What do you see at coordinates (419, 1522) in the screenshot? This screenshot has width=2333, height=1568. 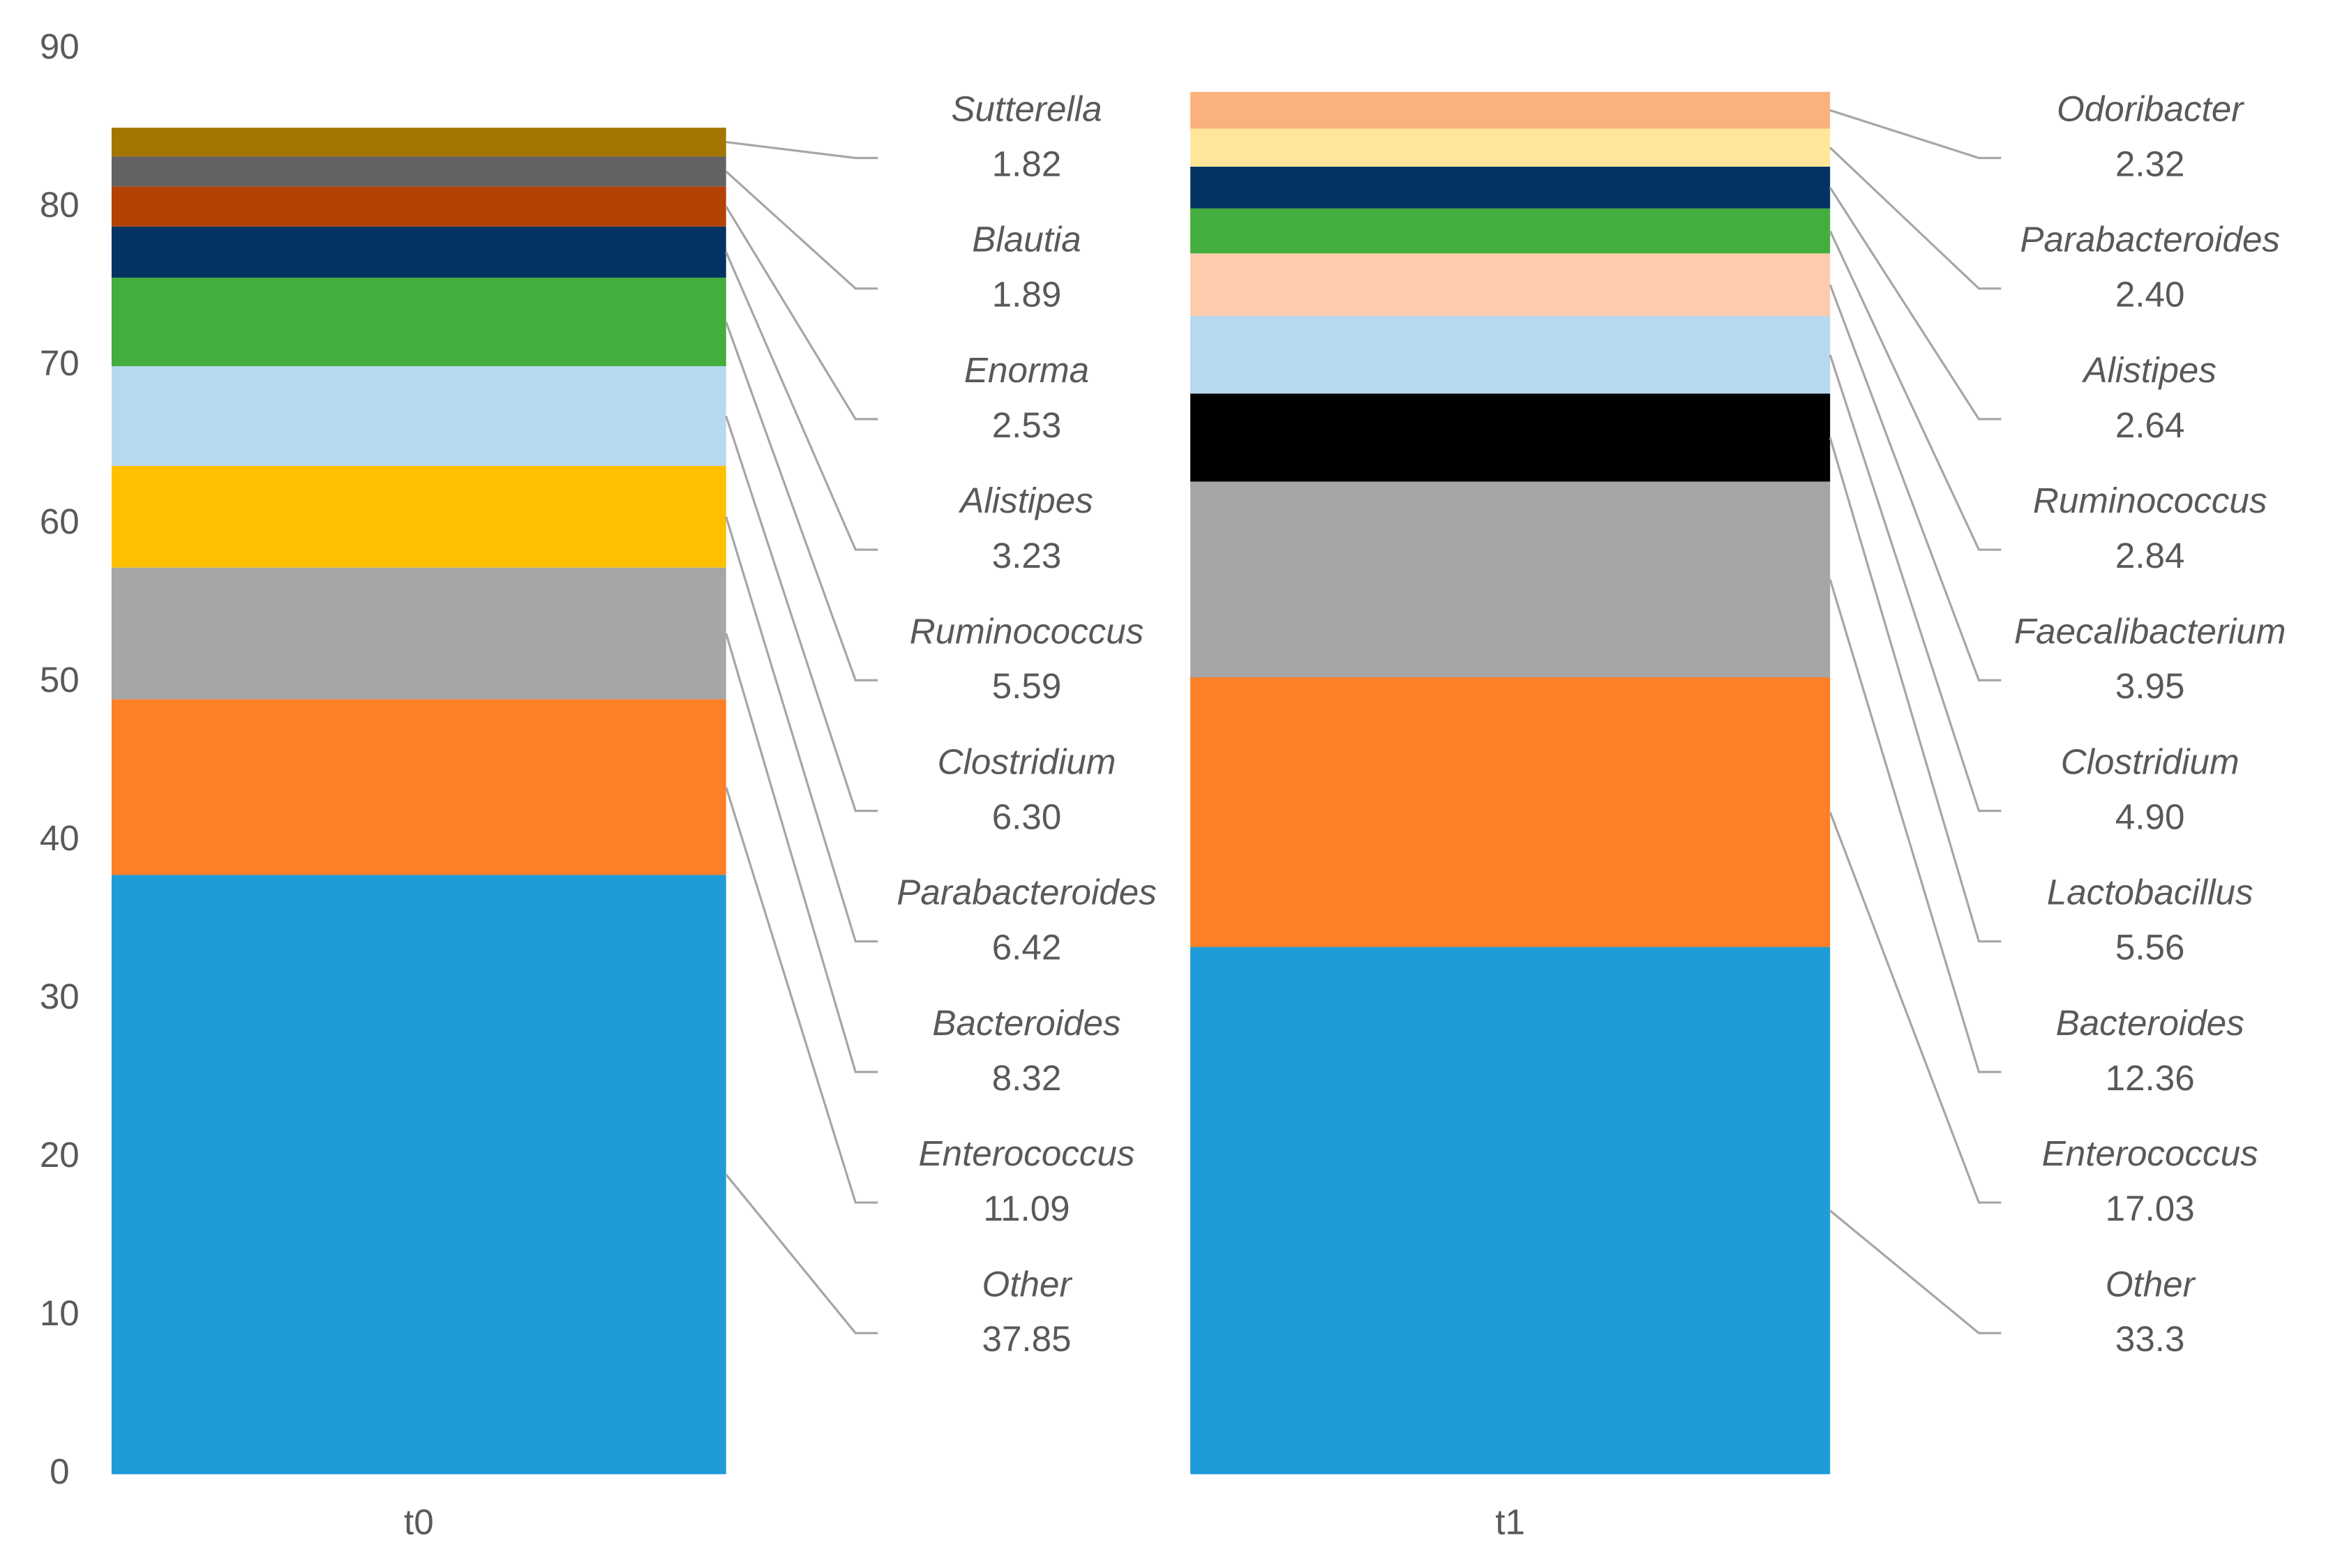 I see `x-tick-label: t0` at bounding box center [419, 1522].